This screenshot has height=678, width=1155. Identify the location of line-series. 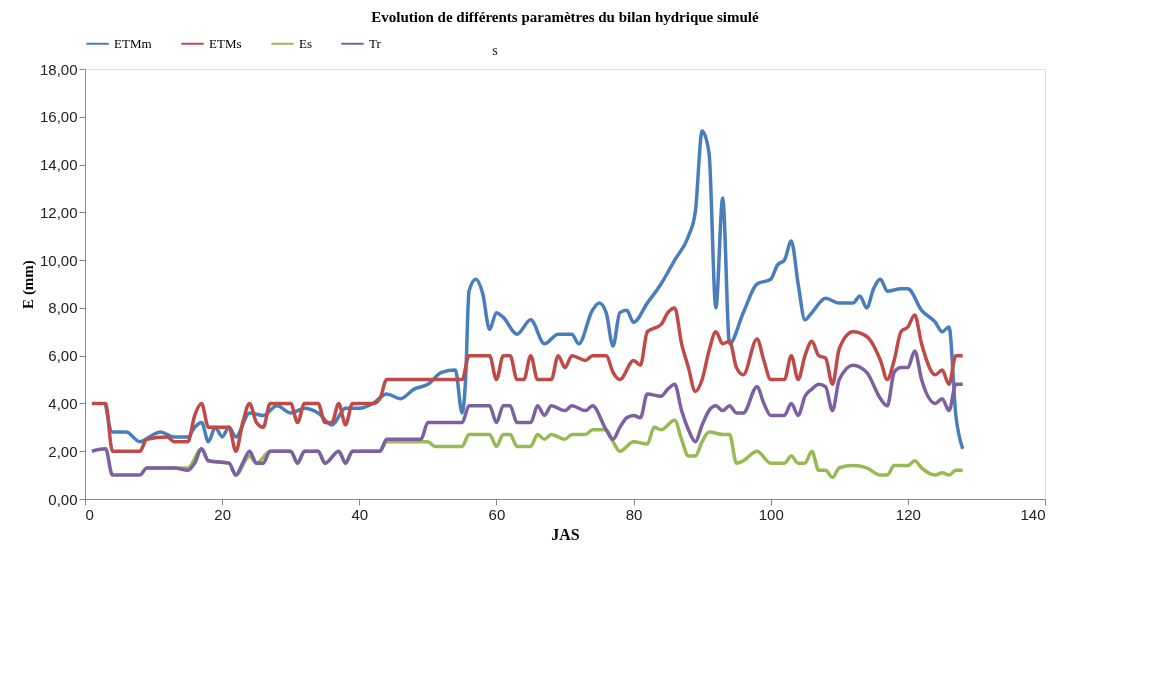
(527, 413).